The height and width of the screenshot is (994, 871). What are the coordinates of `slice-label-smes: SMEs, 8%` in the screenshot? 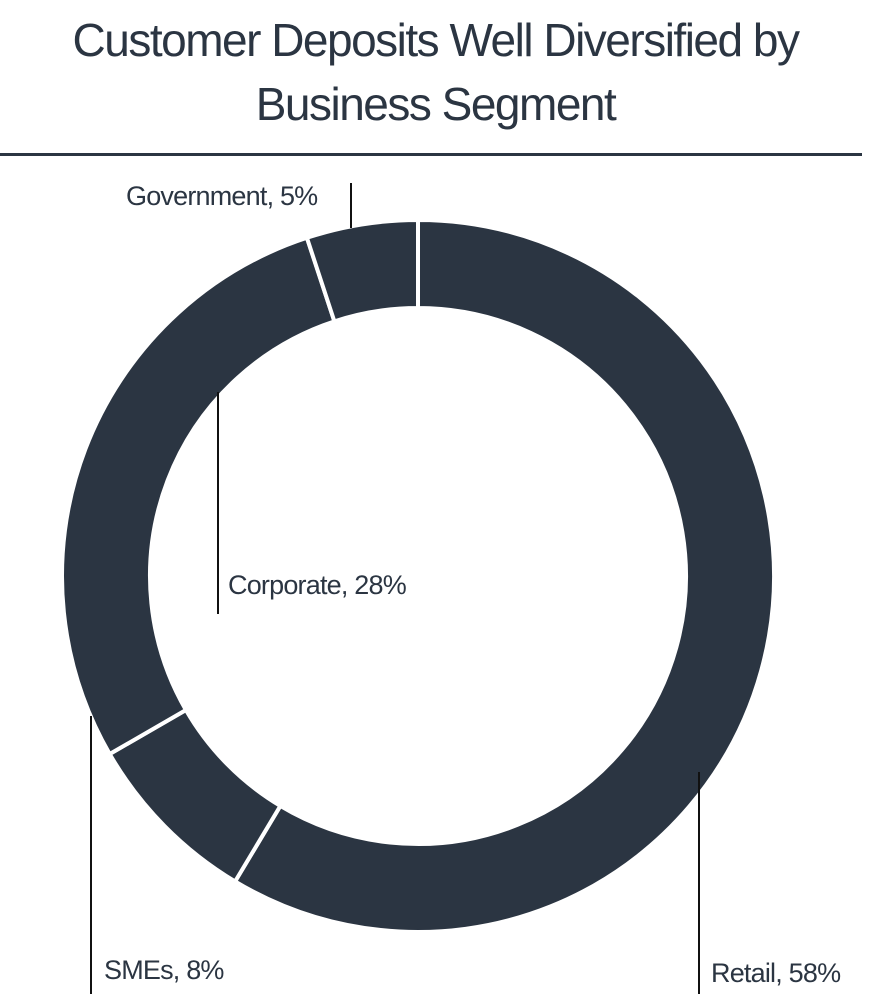 It's located at (164, 970).